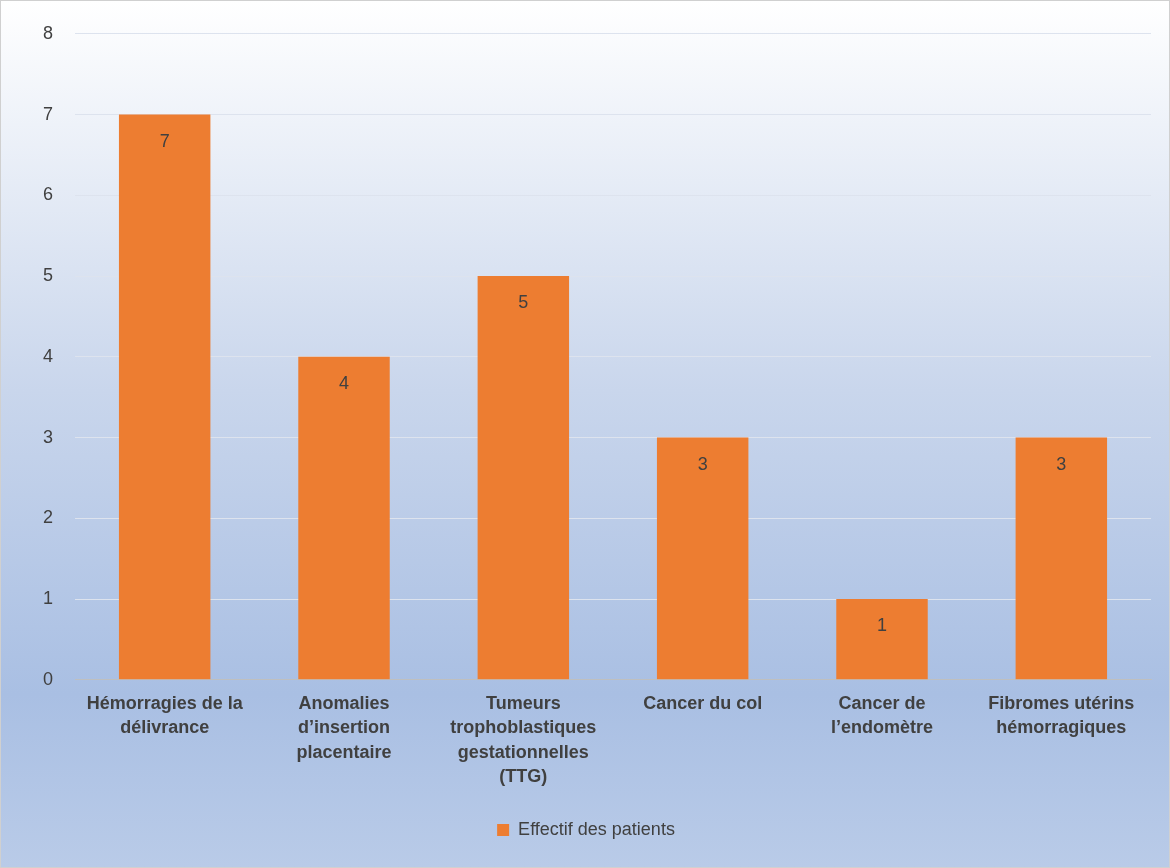 The image size is (1170, 868). What do you see at coordinates (48, 275) in the screenshot?
I see `y-tick-label: 5` at bounding box center [48, 275].